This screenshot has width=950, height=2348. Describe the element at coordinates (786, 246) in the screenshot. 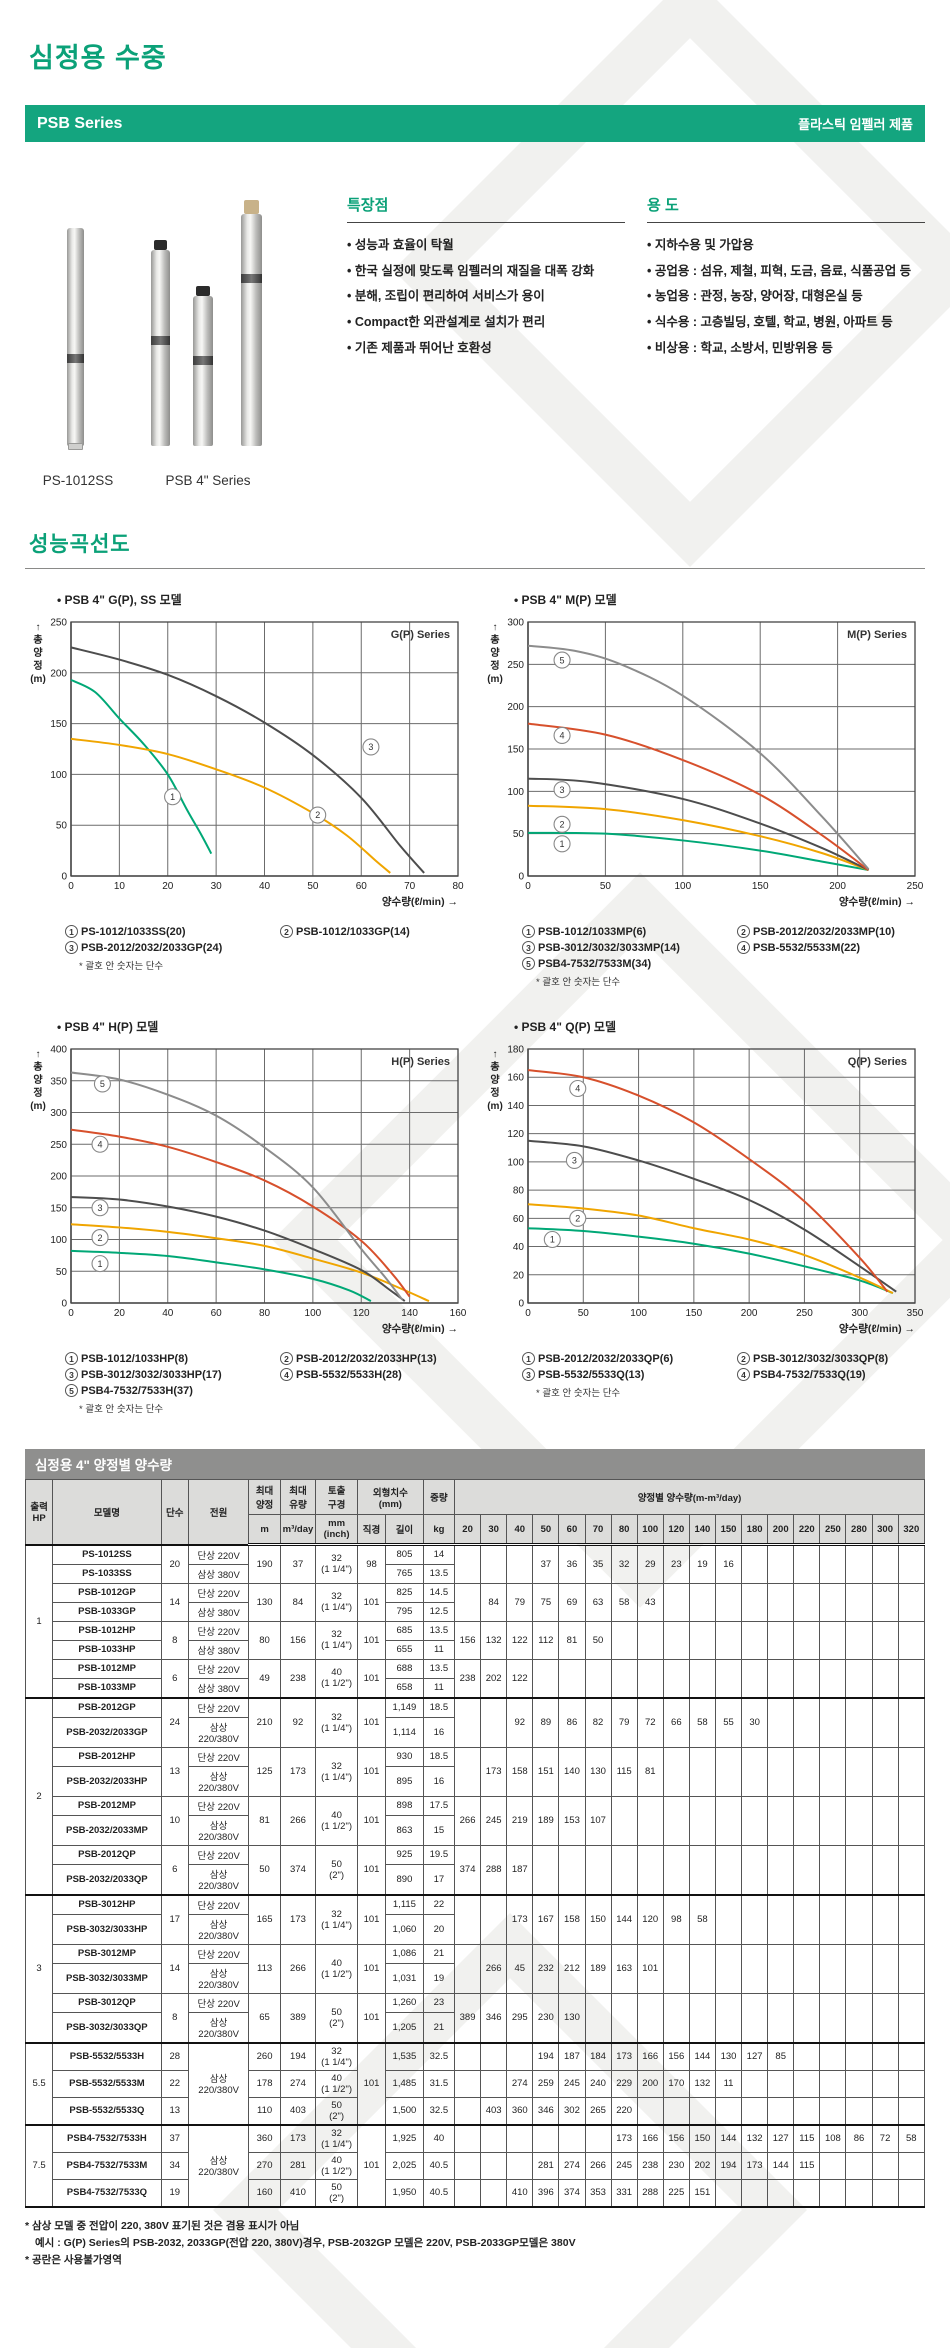

I see `application-item: 지하수용 및 가압용` at that location.